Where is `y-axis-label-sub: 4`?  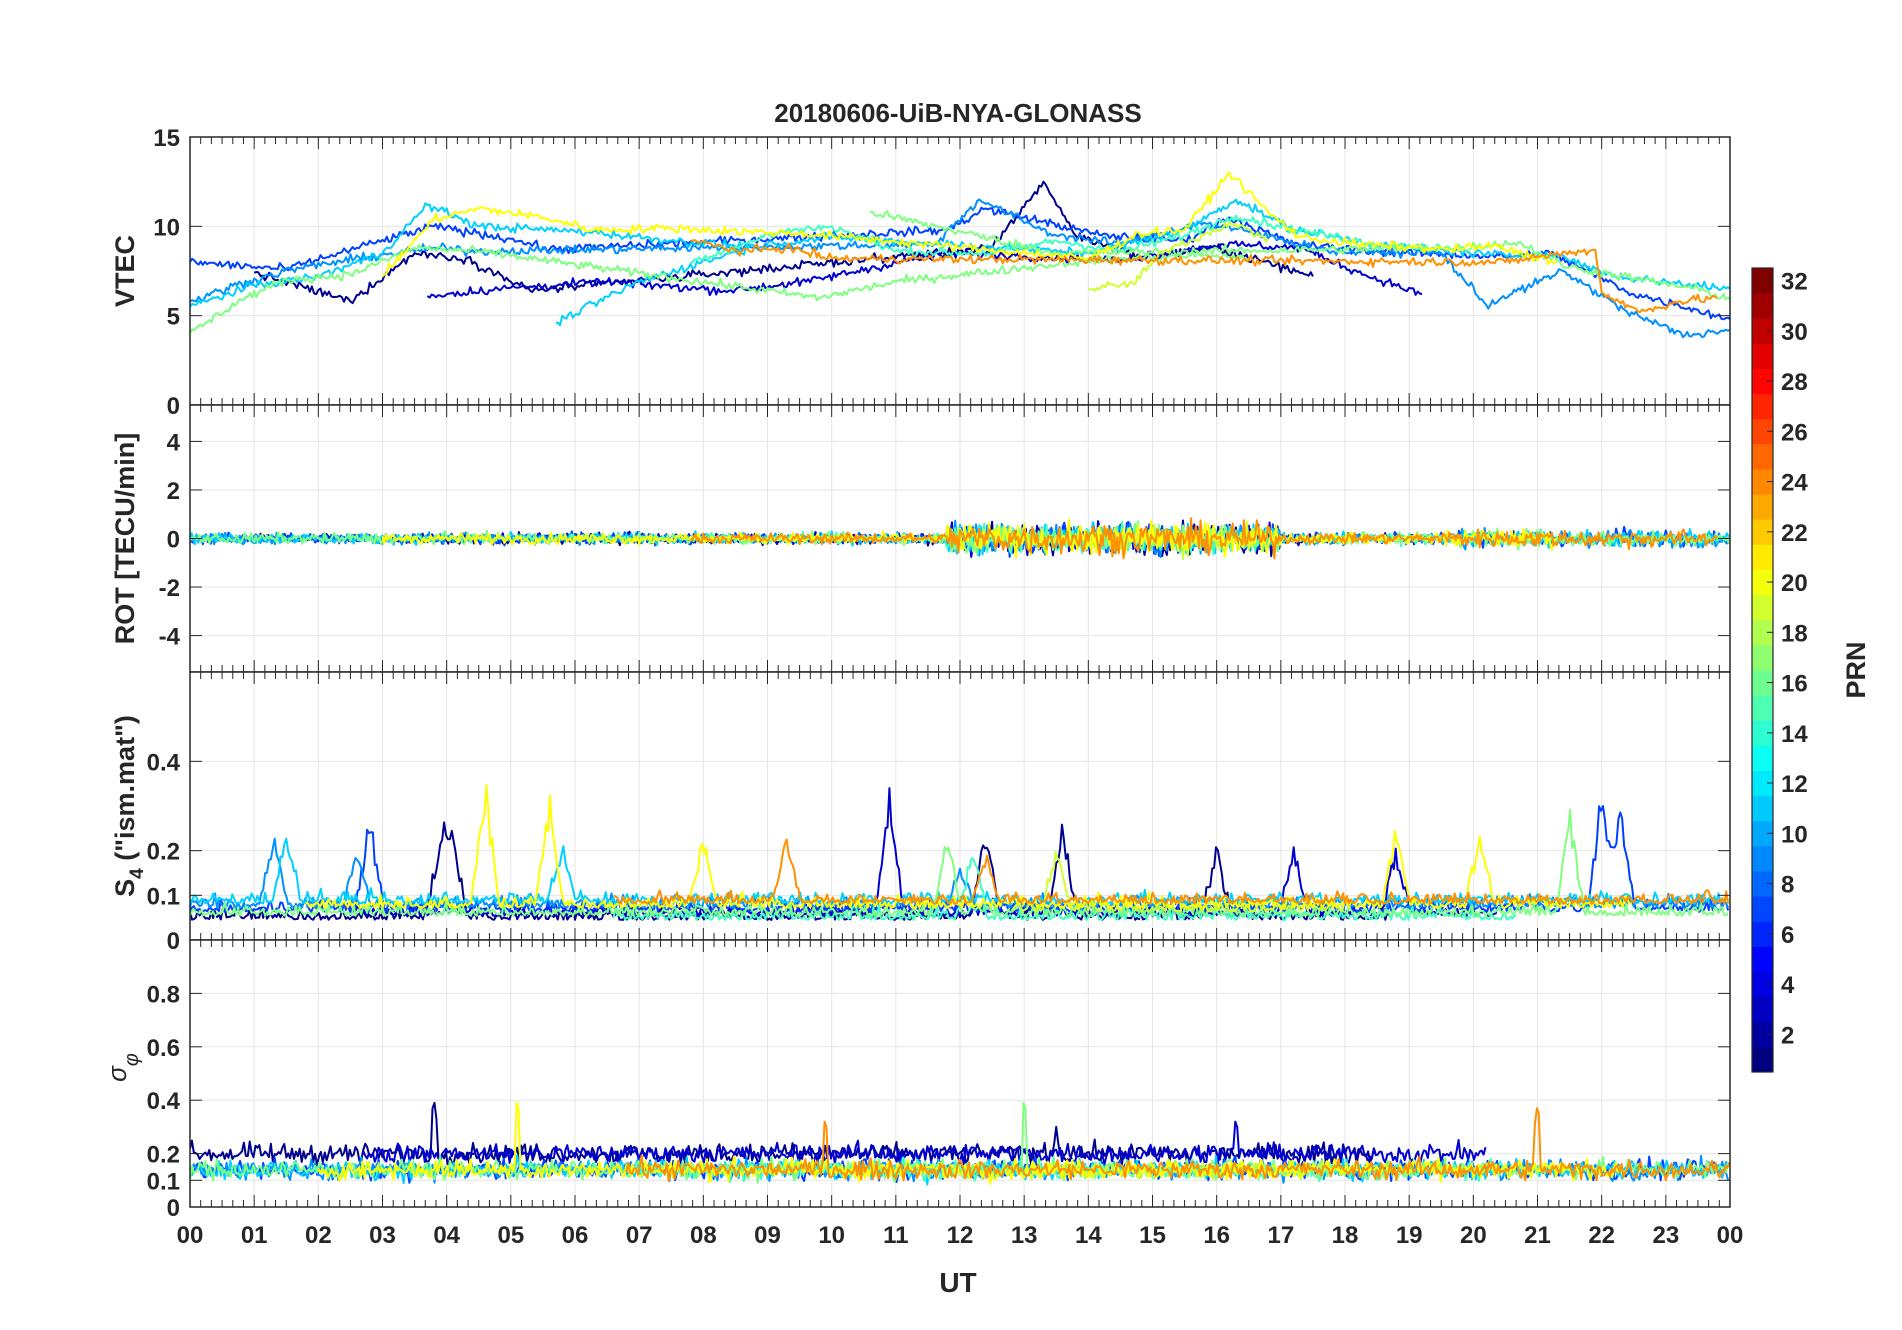
y-axis-label-sub: 4 is located at coordinates (137, 873).